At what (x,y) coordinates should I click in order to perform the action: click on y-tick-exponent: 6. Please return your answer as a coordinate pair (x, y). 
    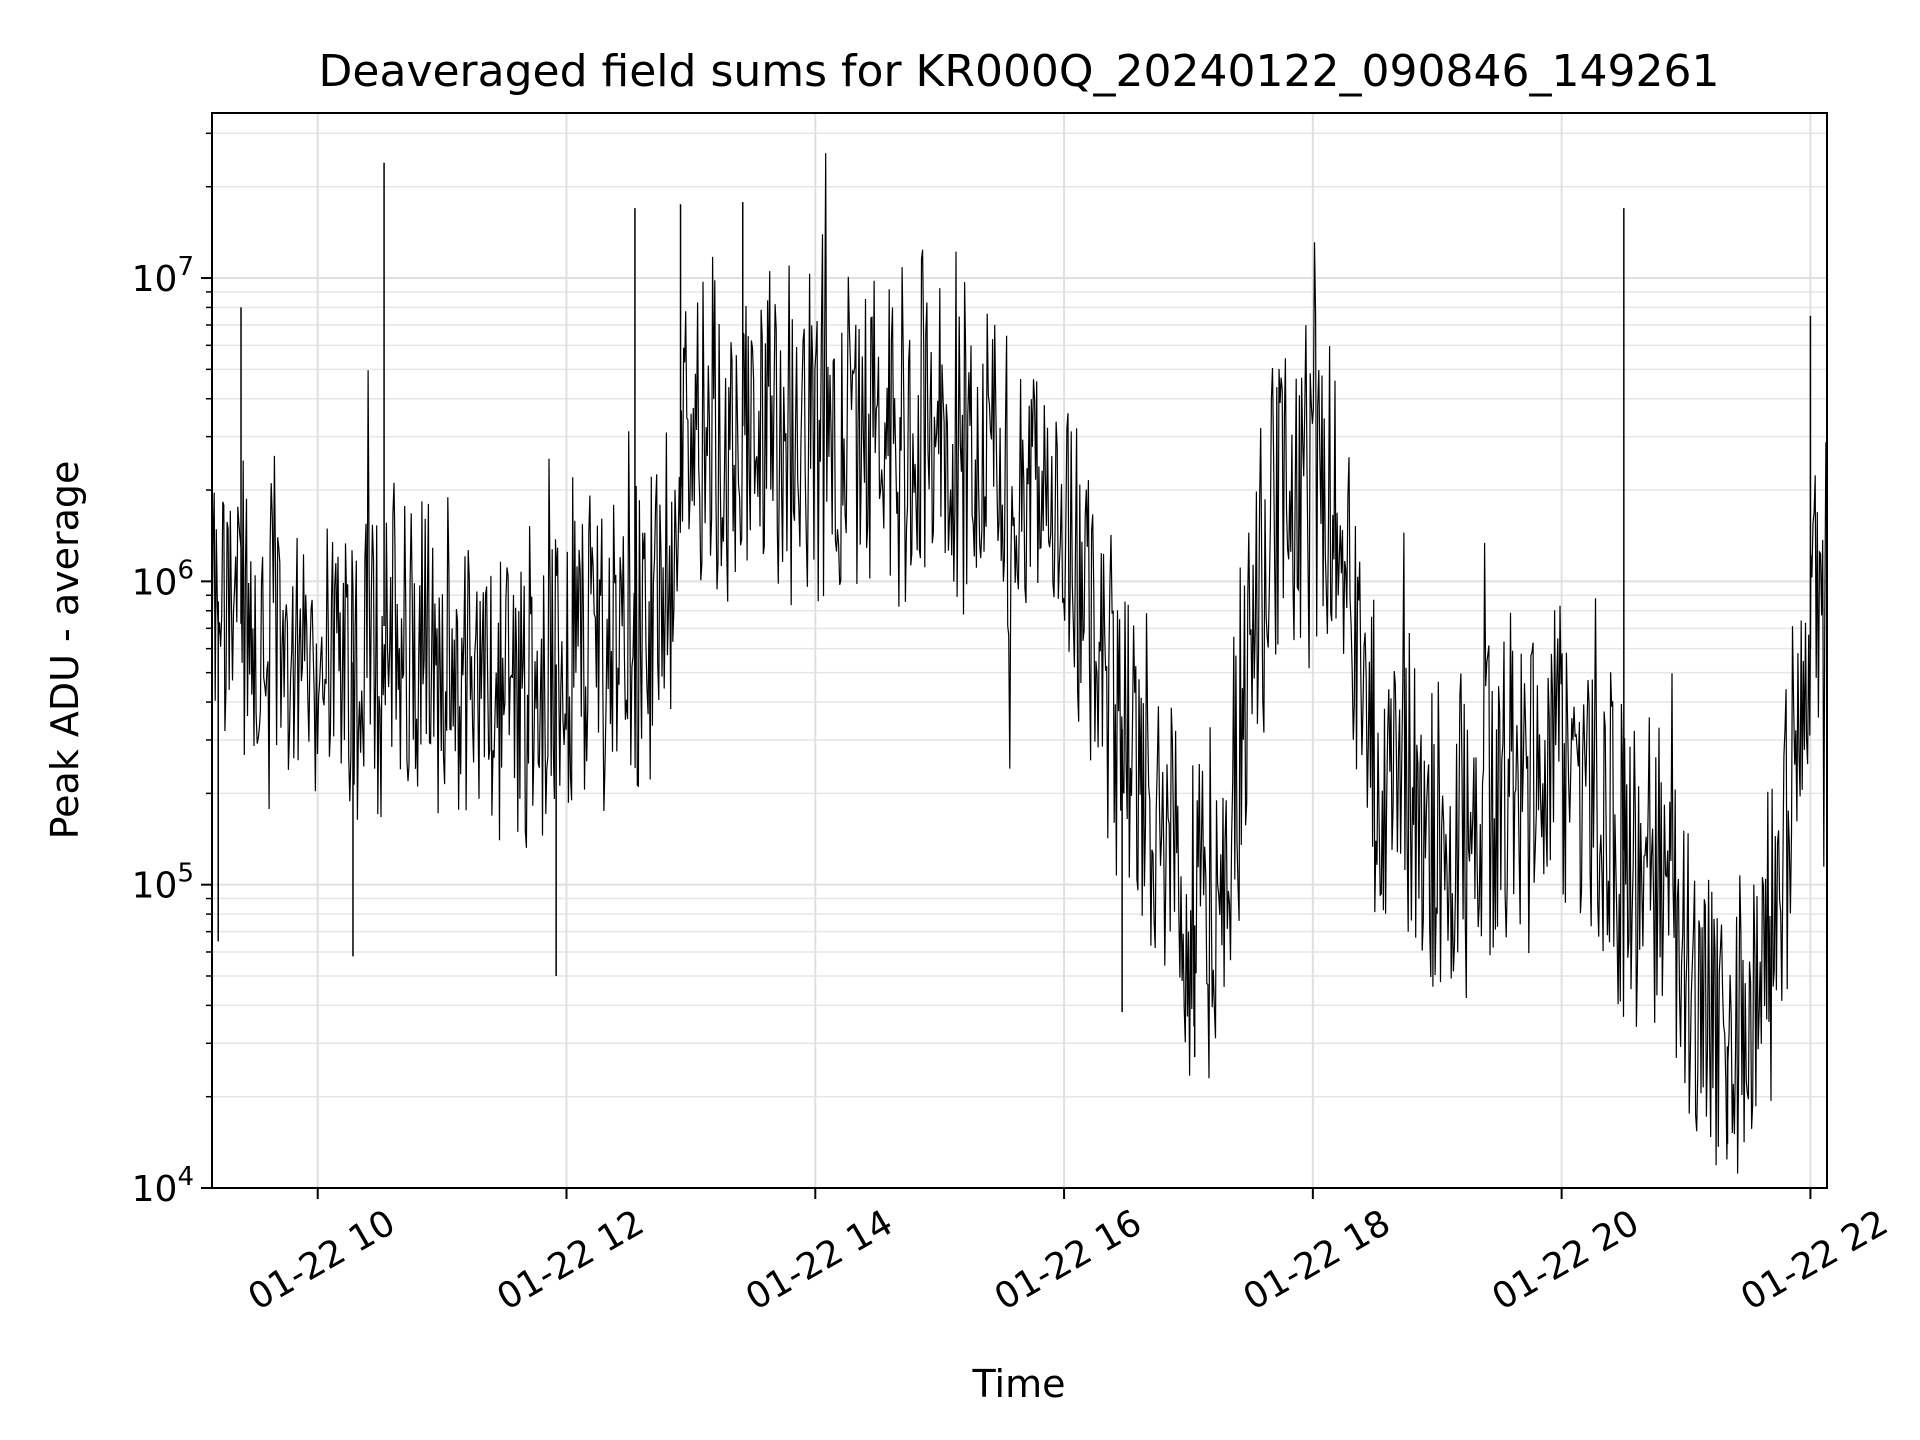
    Looking at the image, I should click on (185, 570).